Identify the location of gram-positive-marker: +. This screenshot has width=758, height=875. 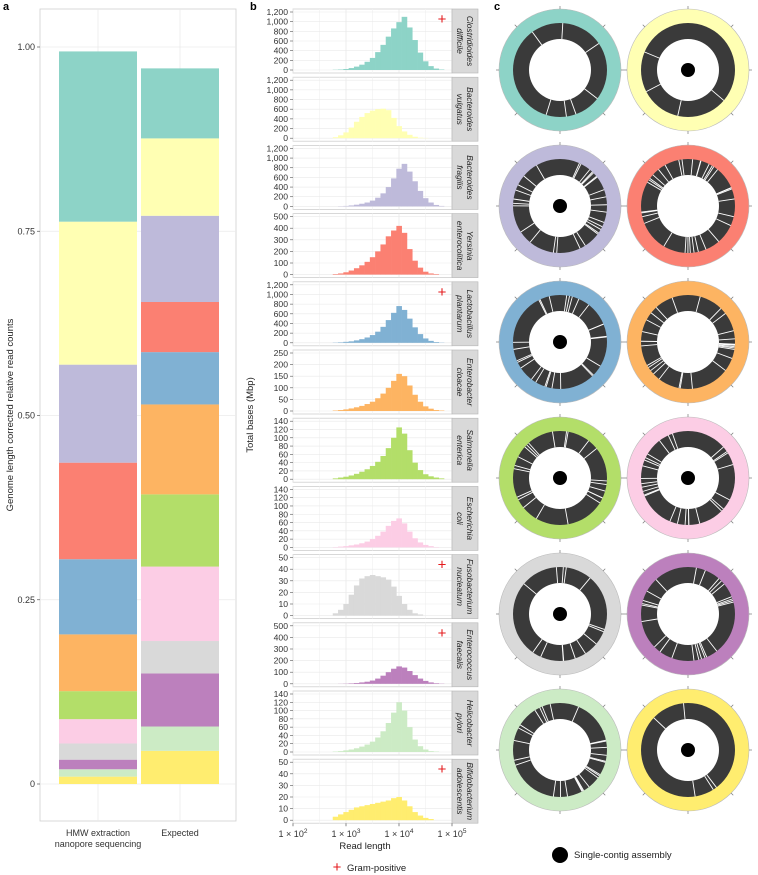
(442, 19).